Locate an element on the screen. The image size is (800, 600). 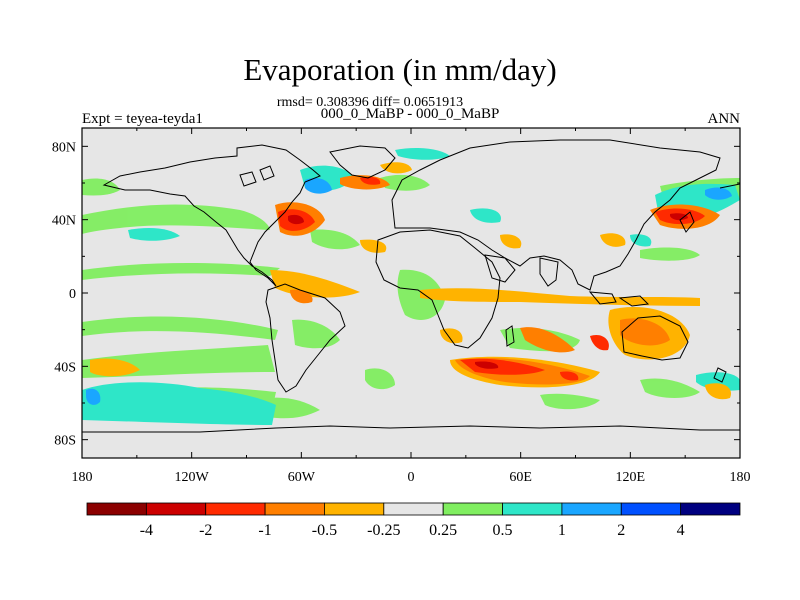
experiment-label: Expt = teyea-teyda1 is located at coordinates (142, 119).